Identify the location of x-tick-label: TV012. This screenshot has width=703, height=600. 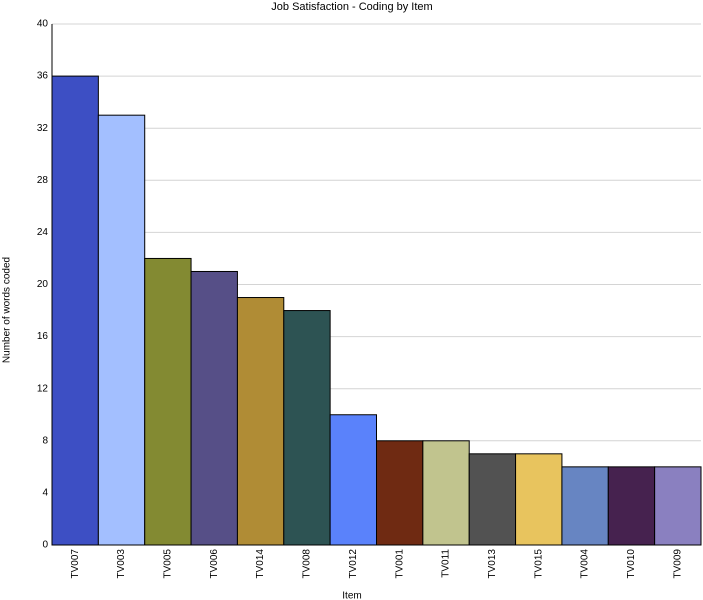
(353, 564).